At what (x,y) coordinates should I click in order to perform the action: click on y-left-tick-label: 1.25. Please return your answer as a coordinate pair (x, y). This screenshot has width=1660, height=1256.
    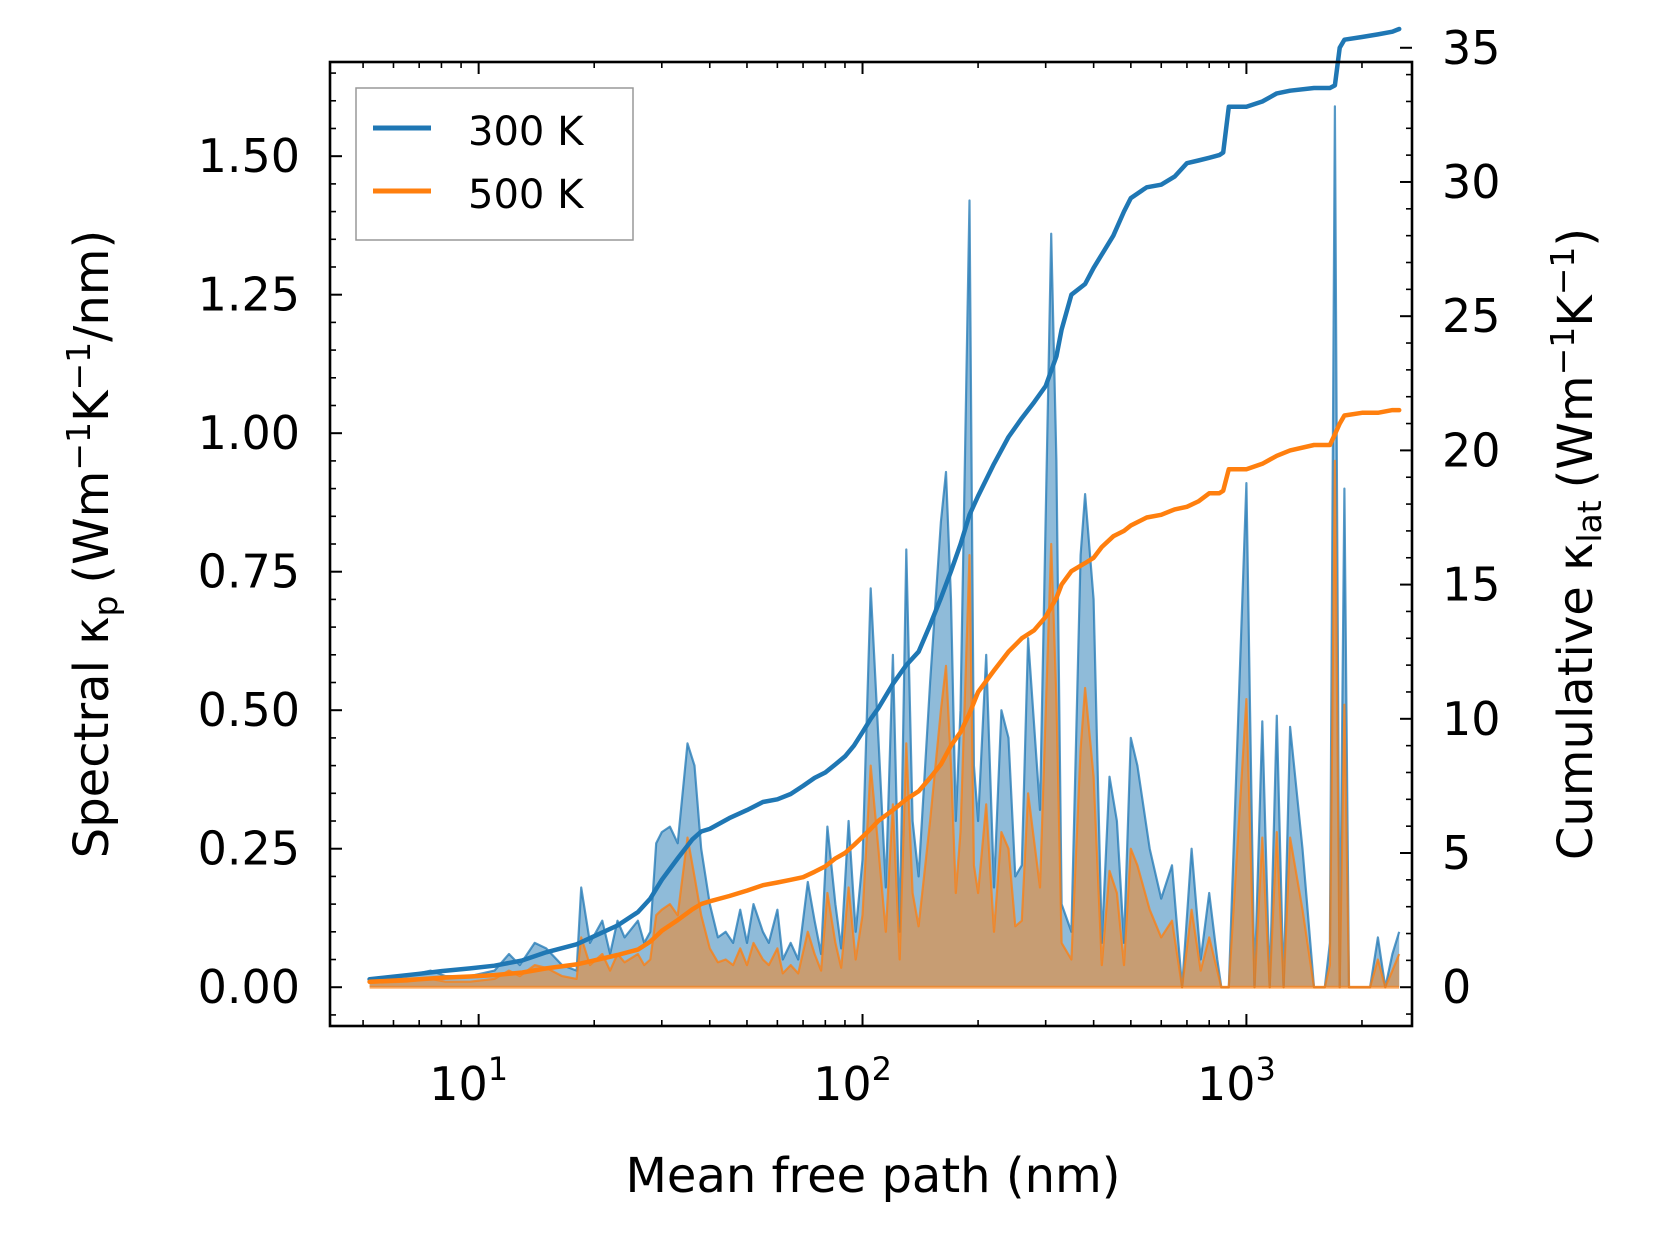
    Looking at the image, I should click on (249, 295).